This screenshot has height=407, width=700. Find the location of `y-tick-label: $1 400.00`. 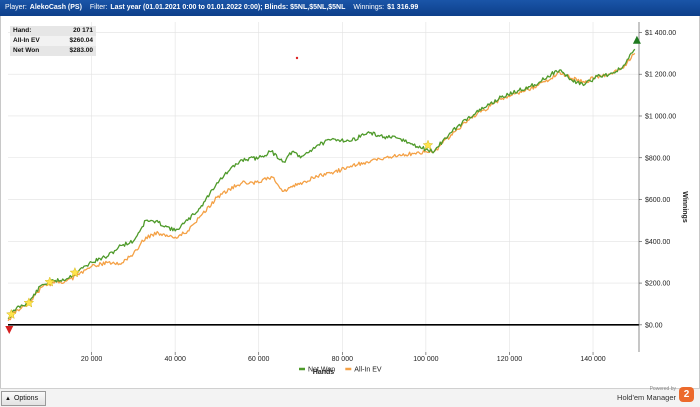

y-tick-label: $1 400.00 is located at coordinates (660, 33).